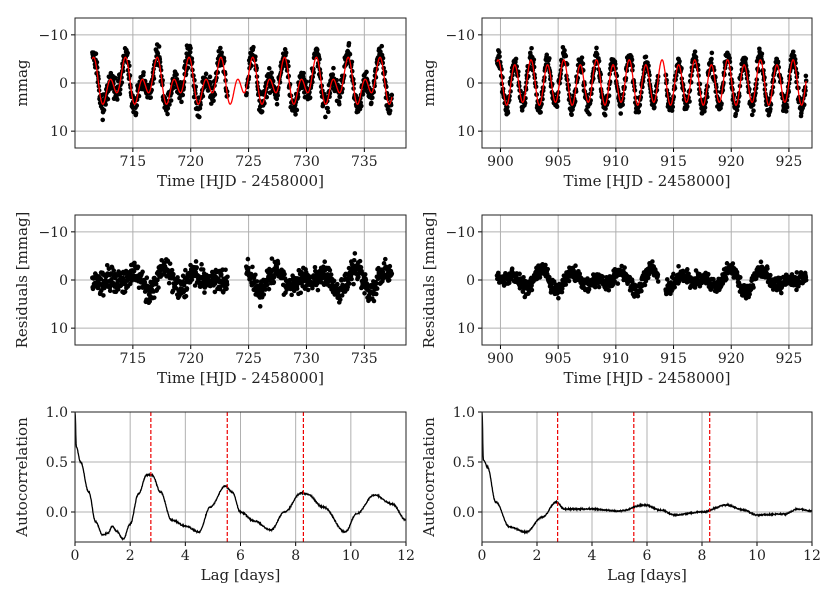 The height and width of the screenshot is (608, 830). Describe the element at coordinates (240, 378) in the screenshot. I see `x-axis-label: Time [HJD - 2458000]` at that location.